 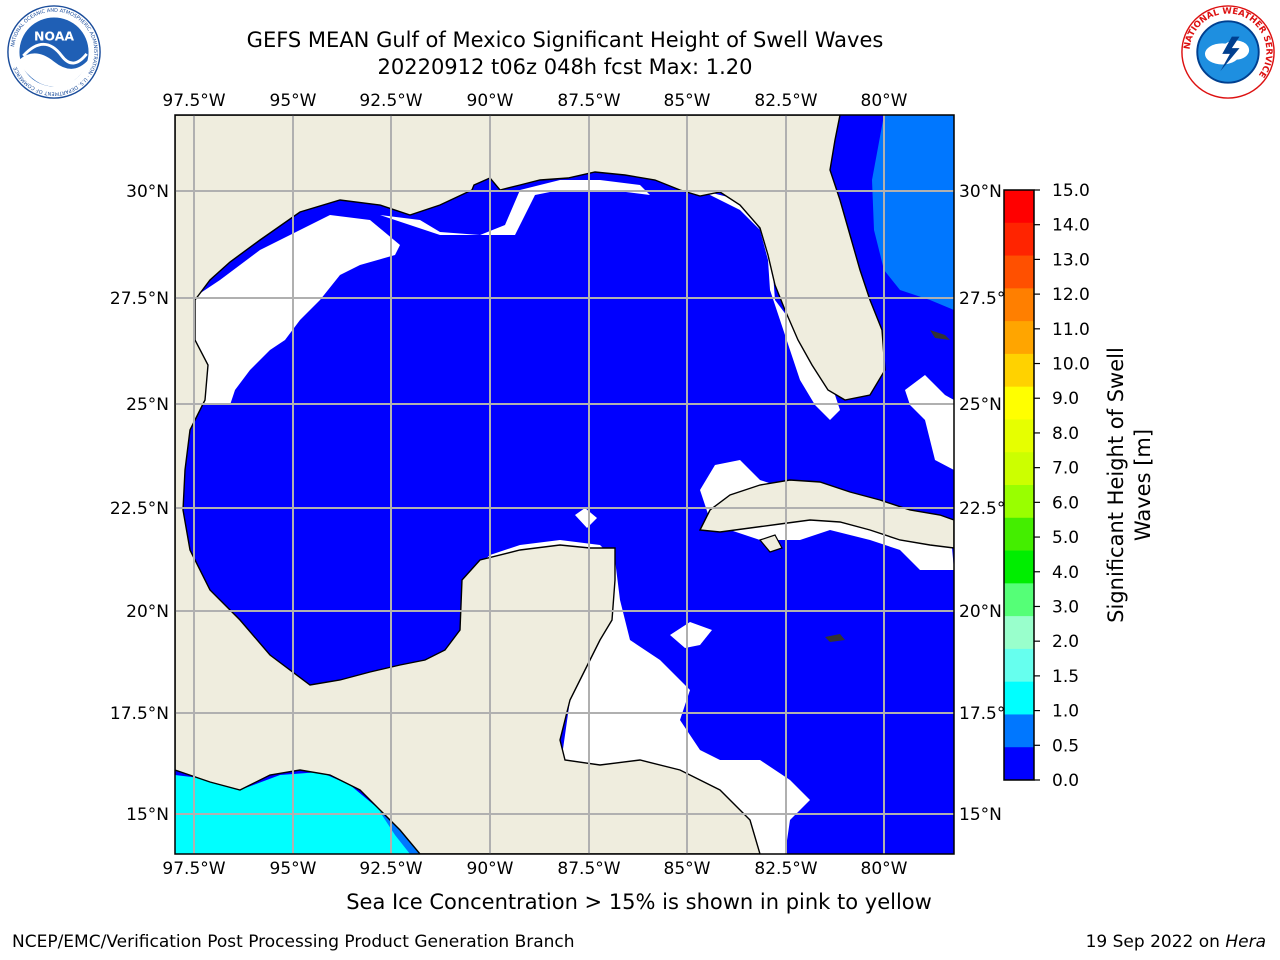 I want to click on colorbar-tick-label: 2.0, so click(x=1065, y=642).